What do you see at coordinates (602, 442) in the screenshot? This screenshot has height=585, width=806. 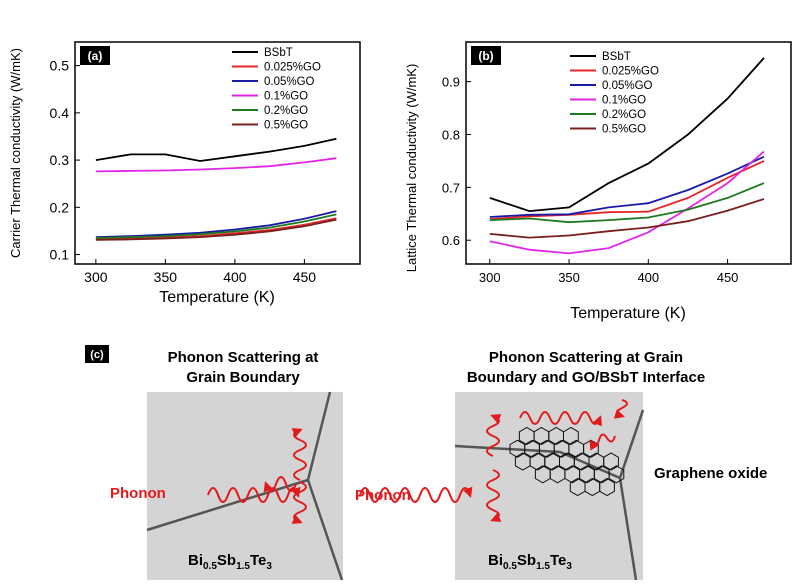 I see `phonon-wave-reflected` at bounding box center [602, 442].